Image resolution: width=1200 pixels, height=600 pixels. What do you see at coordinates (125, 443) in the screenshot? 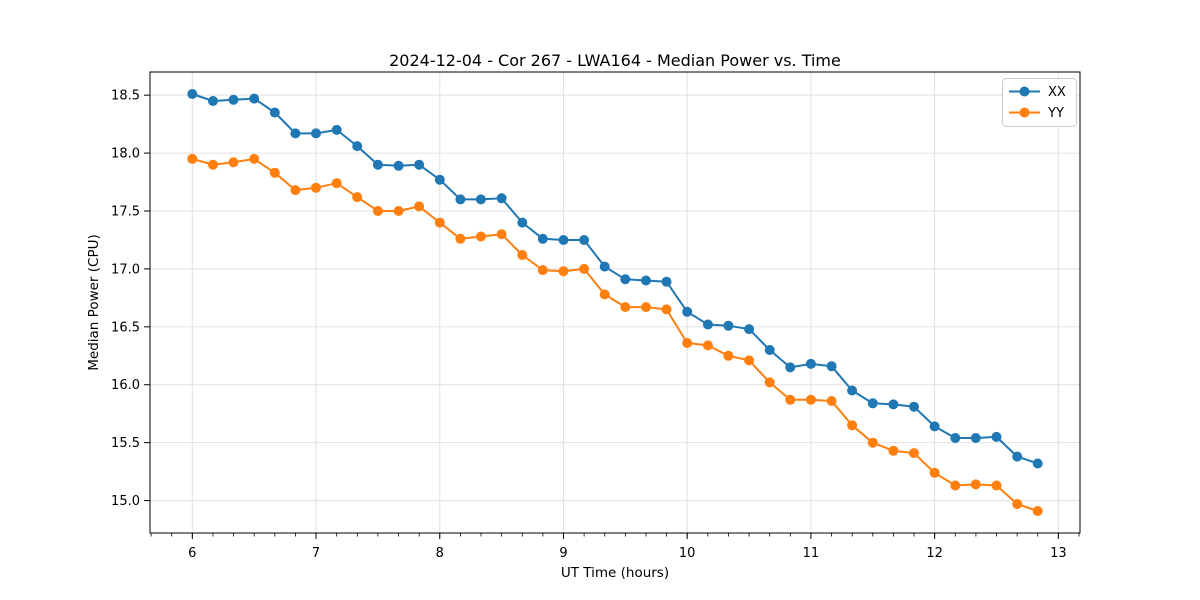
I see `y-tick-label: 15.5` at bounding box center [125, 443].